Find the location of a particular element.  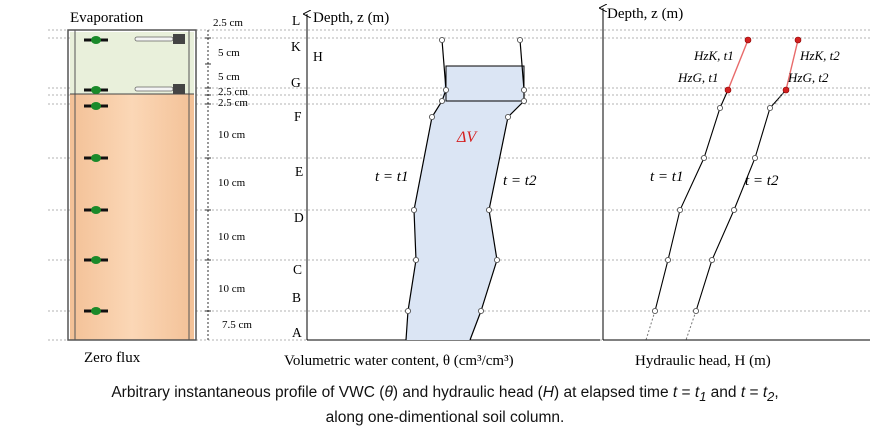

depth-letter: B is located at coordinates (296, 297).